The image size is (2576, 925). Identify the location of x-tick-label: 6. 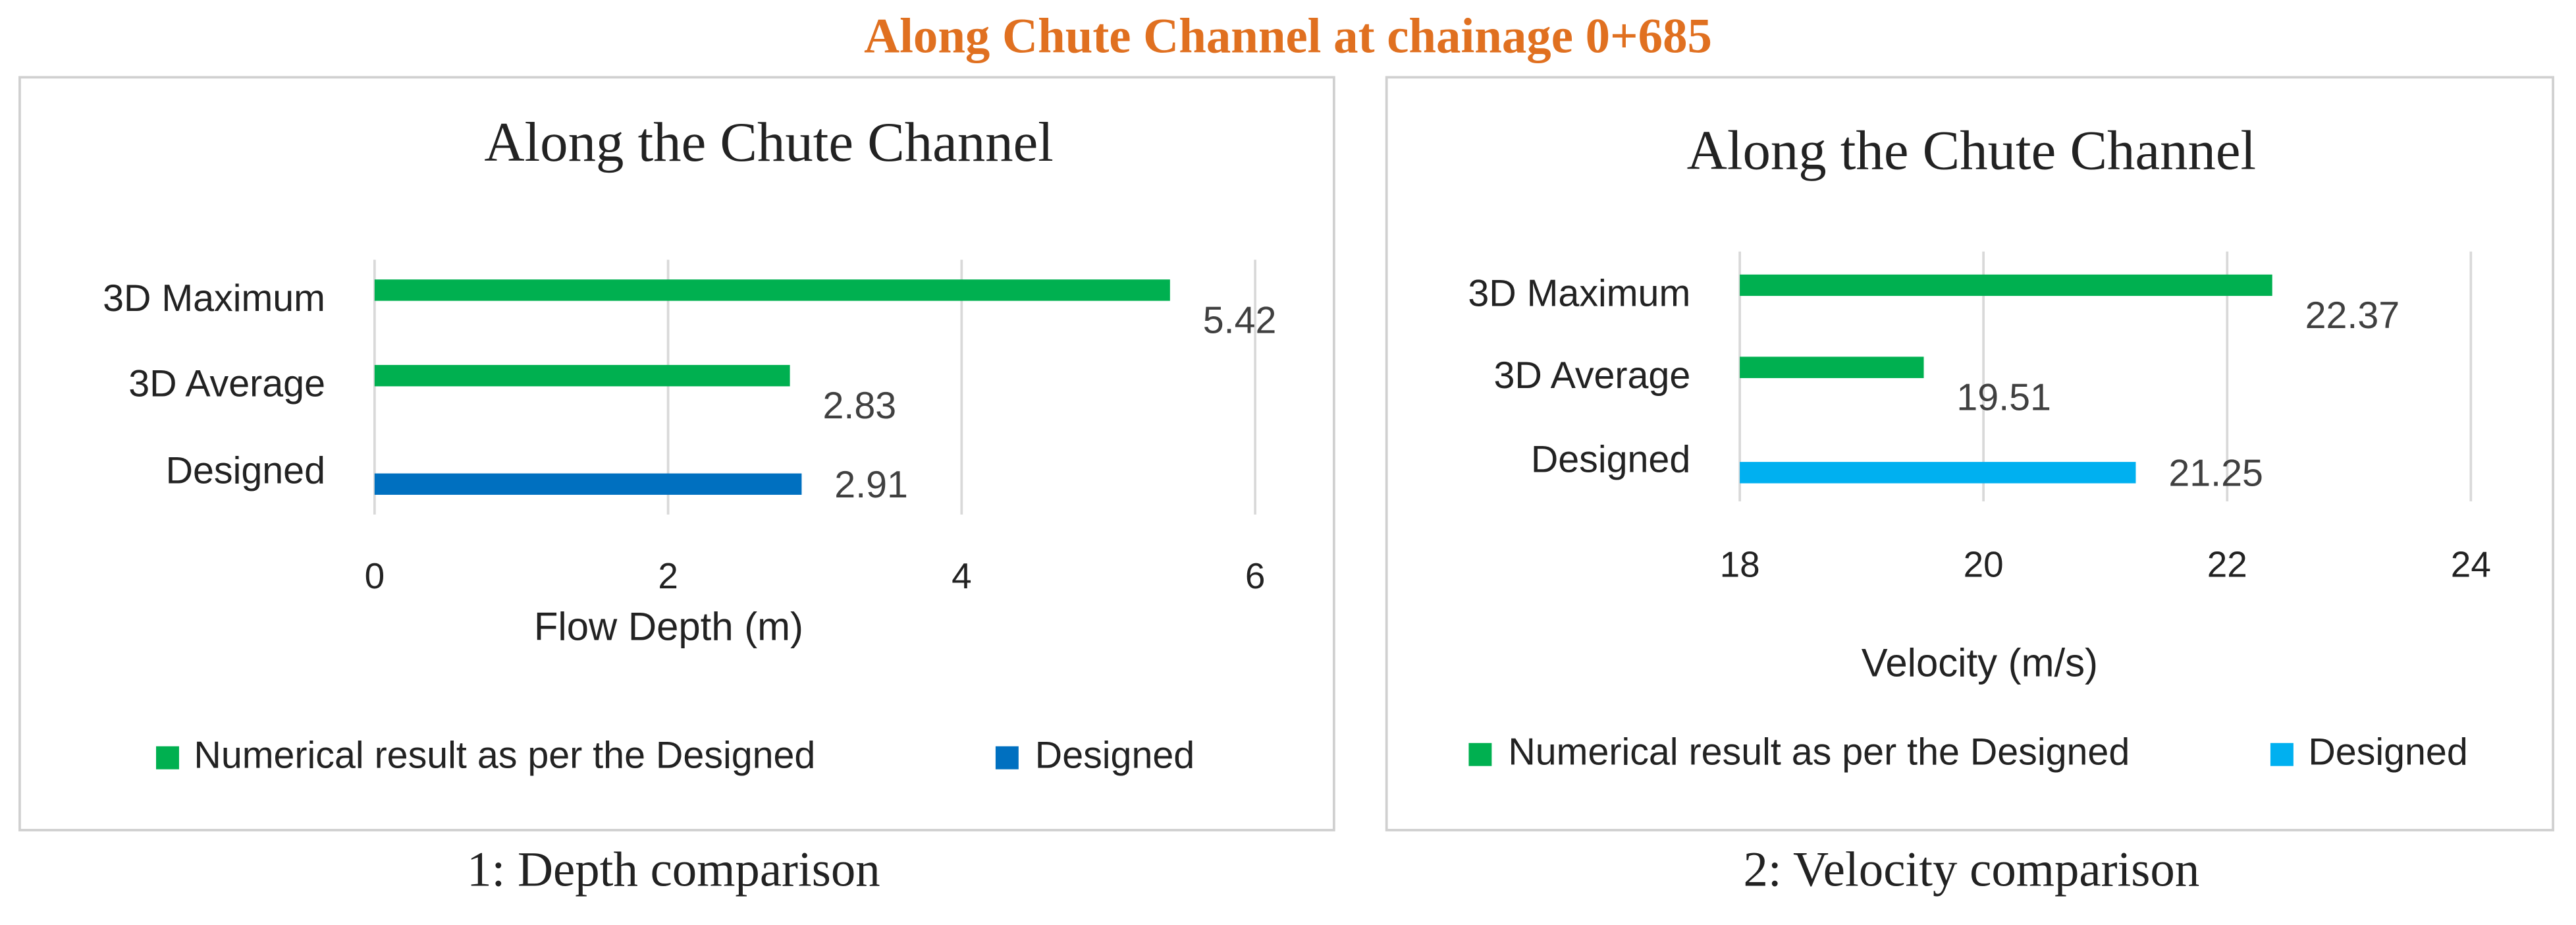
(1255, 575).